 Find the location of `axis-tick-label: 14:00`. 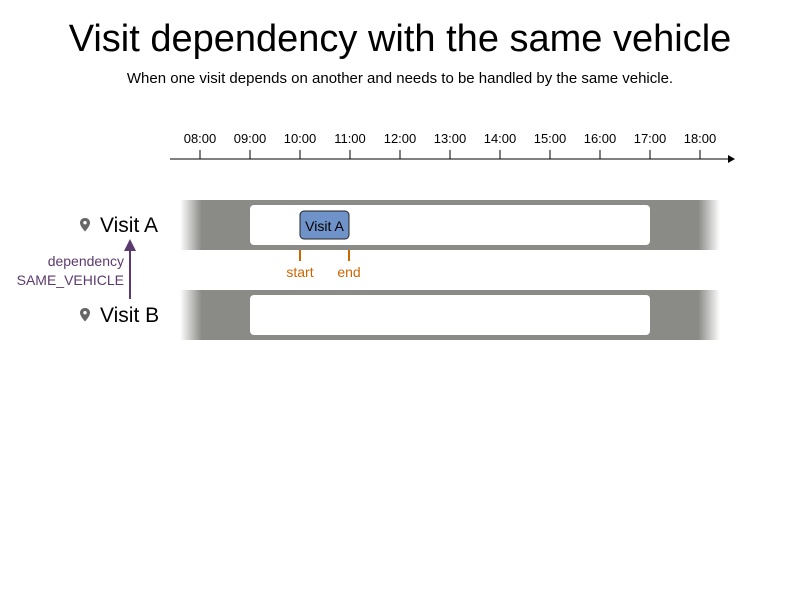

axis-tick-label: 14:00 is located at coordinates (500, 138).